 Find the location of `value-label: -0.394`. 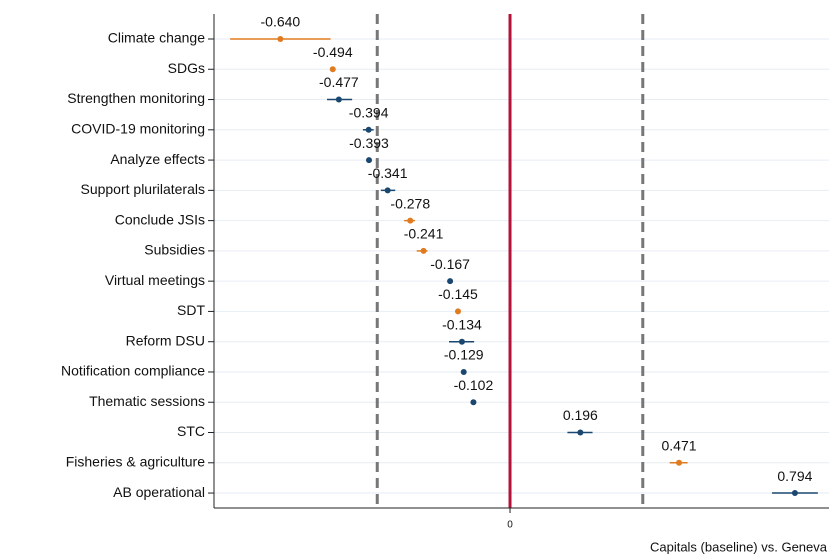

value-label: -0.394 is located at coordinates (369, 113).